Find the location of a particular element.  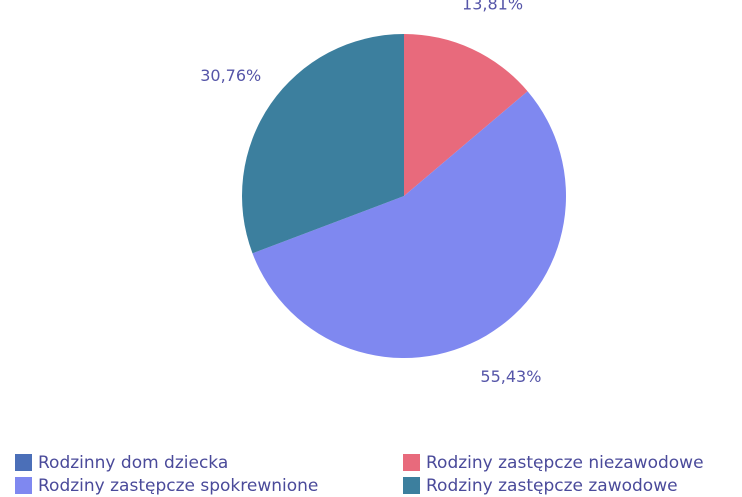

legend-label: Rodziny zastępcze niezawodowe is located at coordinates (565, 463).